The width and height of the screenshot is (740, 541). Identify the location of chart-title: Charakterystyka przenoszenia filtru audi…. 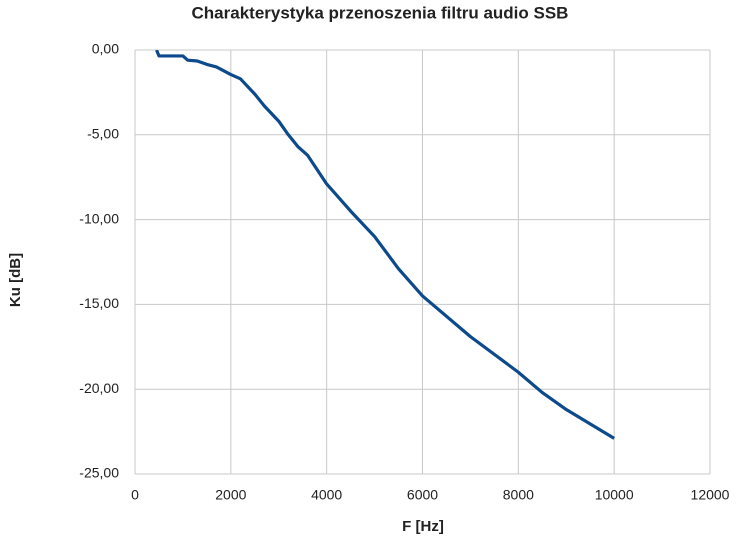
(380, 12).